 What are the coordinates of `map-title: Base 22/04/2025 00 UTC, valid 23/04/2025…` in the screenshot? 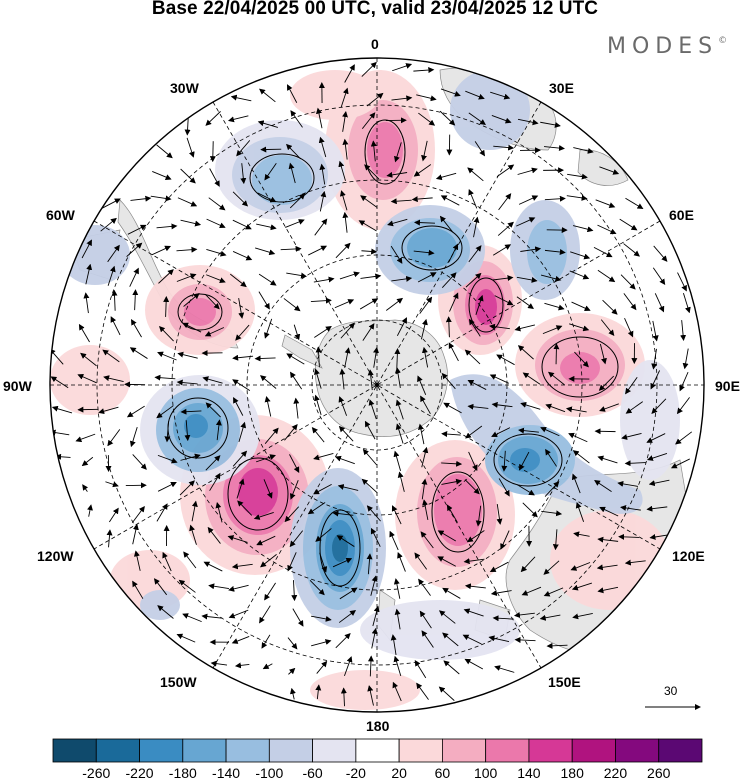 It's located at (375, 9).